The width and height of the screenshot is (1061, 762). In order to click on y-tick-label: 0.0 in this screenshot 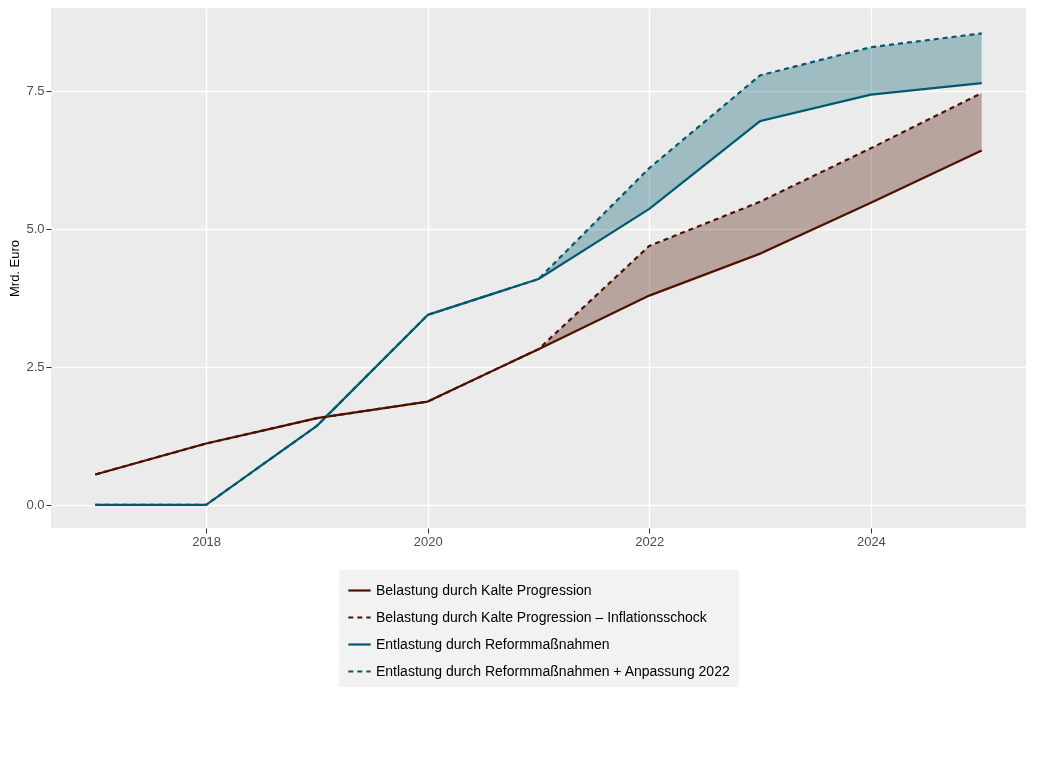, I will do `click(35, 505)`.